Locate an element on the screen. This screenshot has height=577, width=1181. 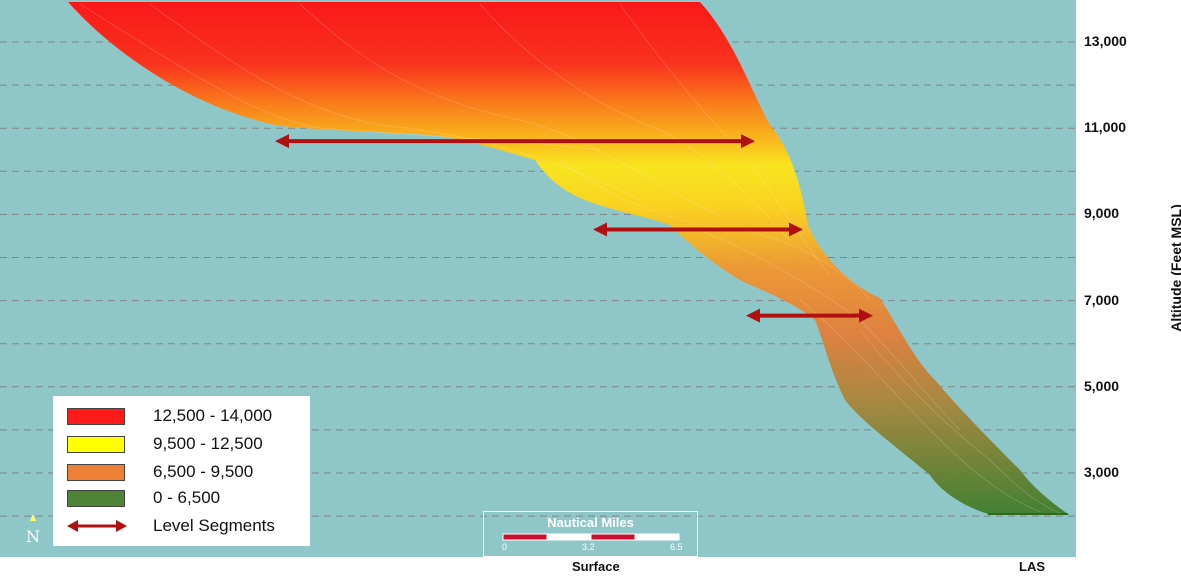
y-tick-label: 9,000 is located at coordinates (1102, 213).